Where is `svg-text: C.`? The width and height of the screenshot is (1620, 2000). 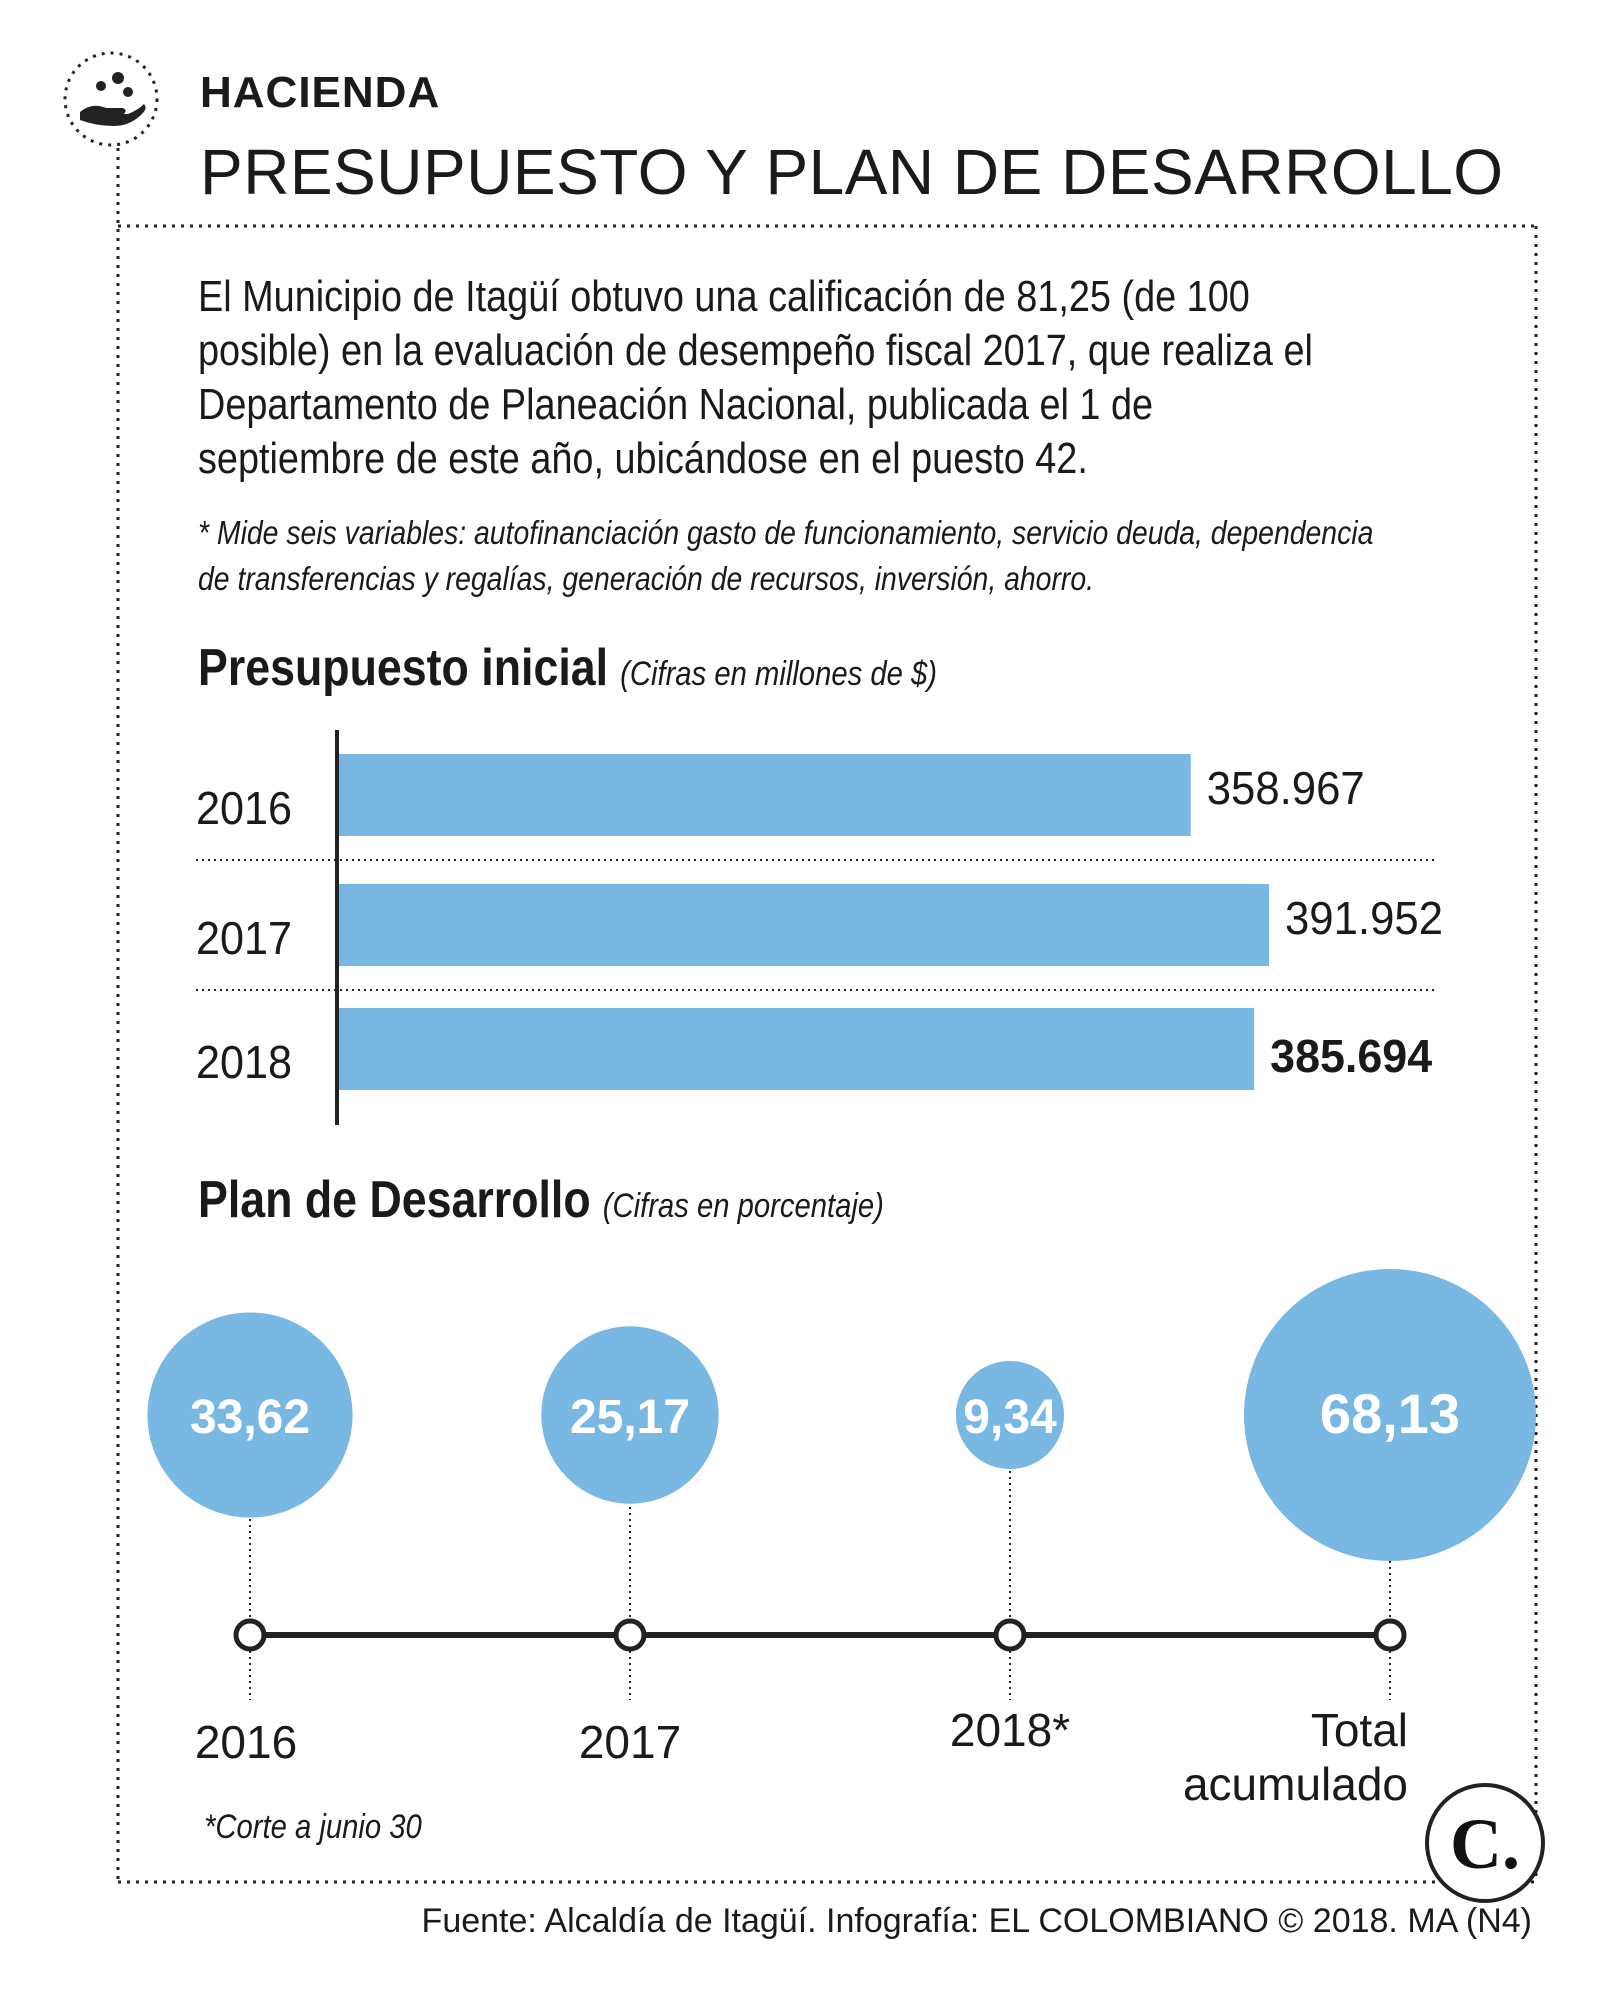 svg-text: C. is located at coordinates (1485, 1844).